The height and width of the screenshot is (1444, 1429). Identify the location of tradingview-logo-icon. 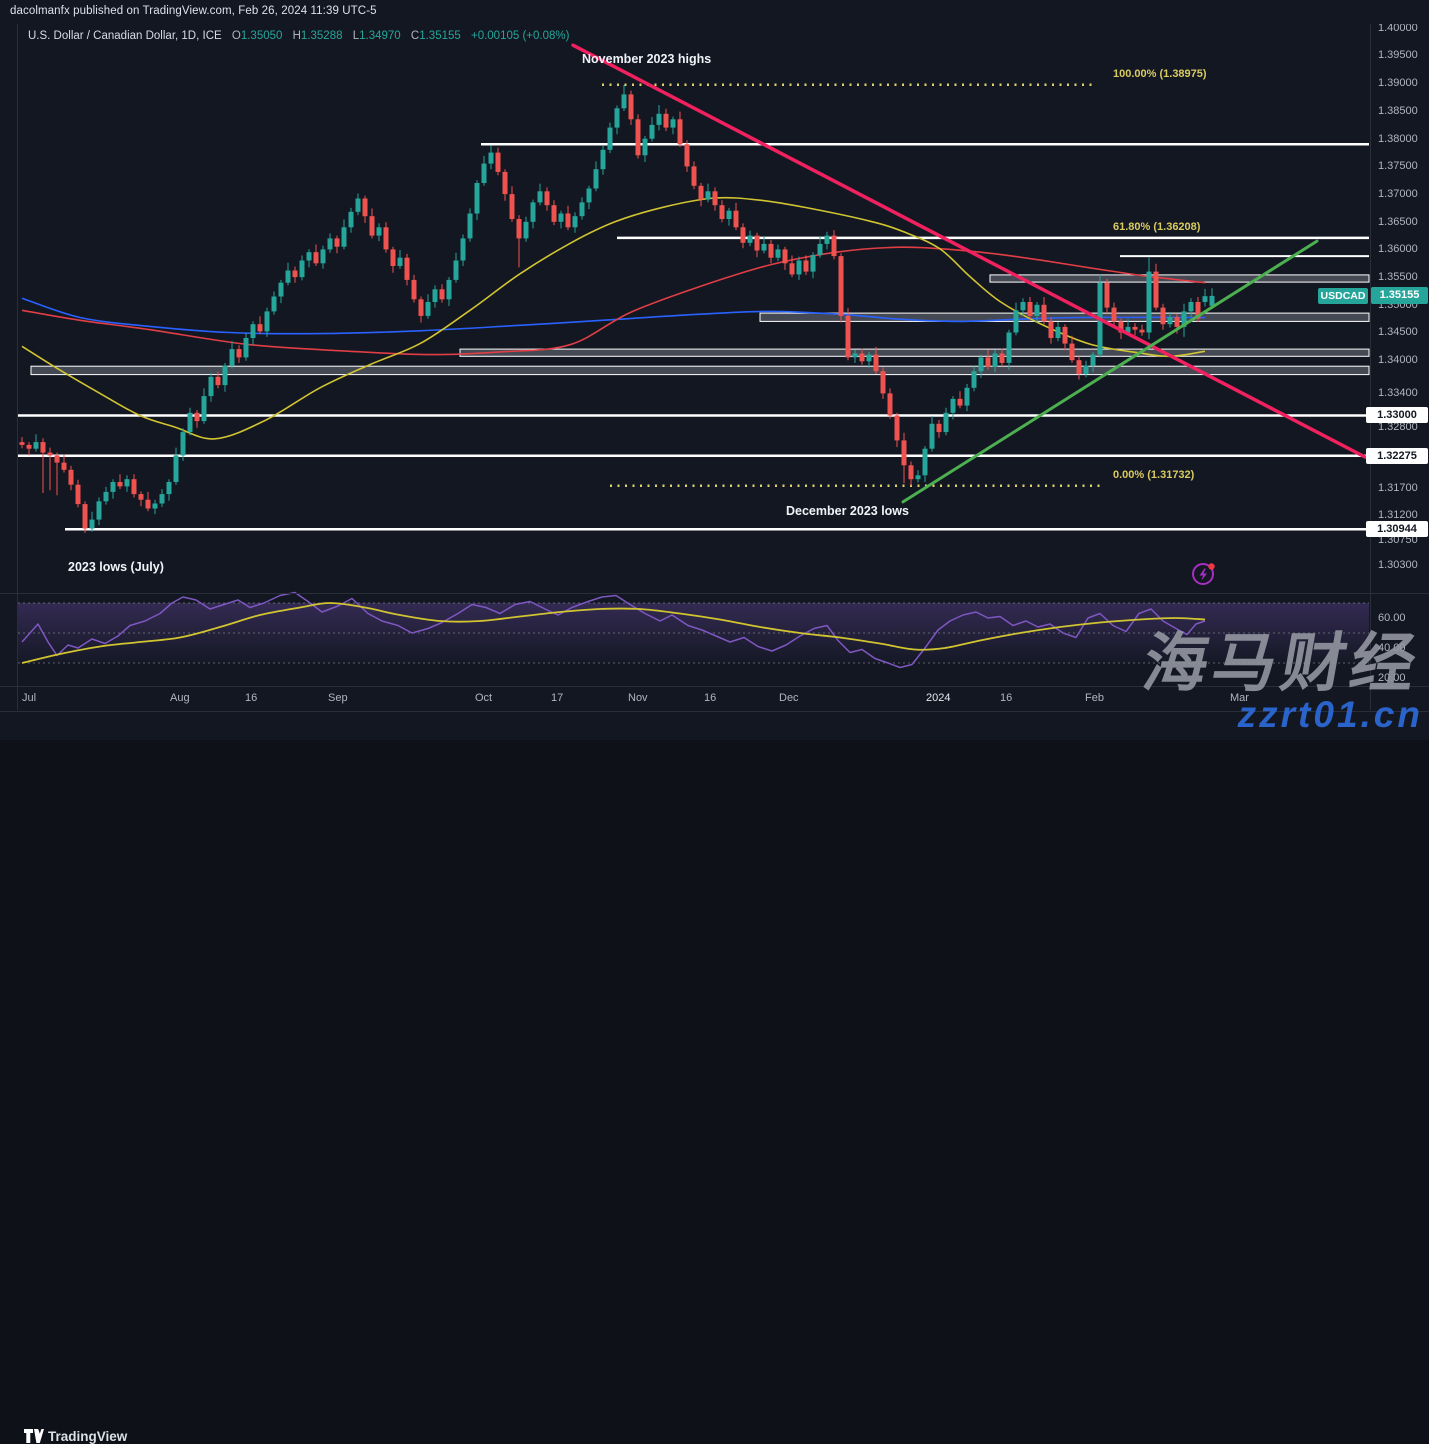
(34, 1436).